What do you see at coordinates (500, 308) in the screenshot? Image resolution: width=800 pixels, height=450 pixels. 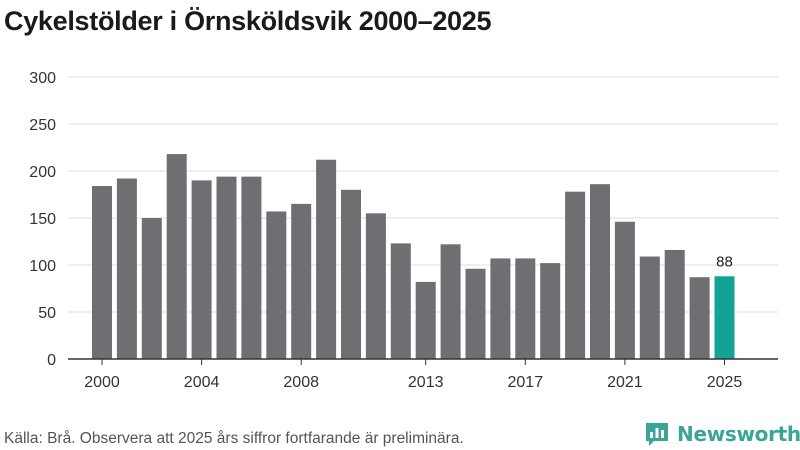 I see `bar-2016` at bounding box center [500, 308].